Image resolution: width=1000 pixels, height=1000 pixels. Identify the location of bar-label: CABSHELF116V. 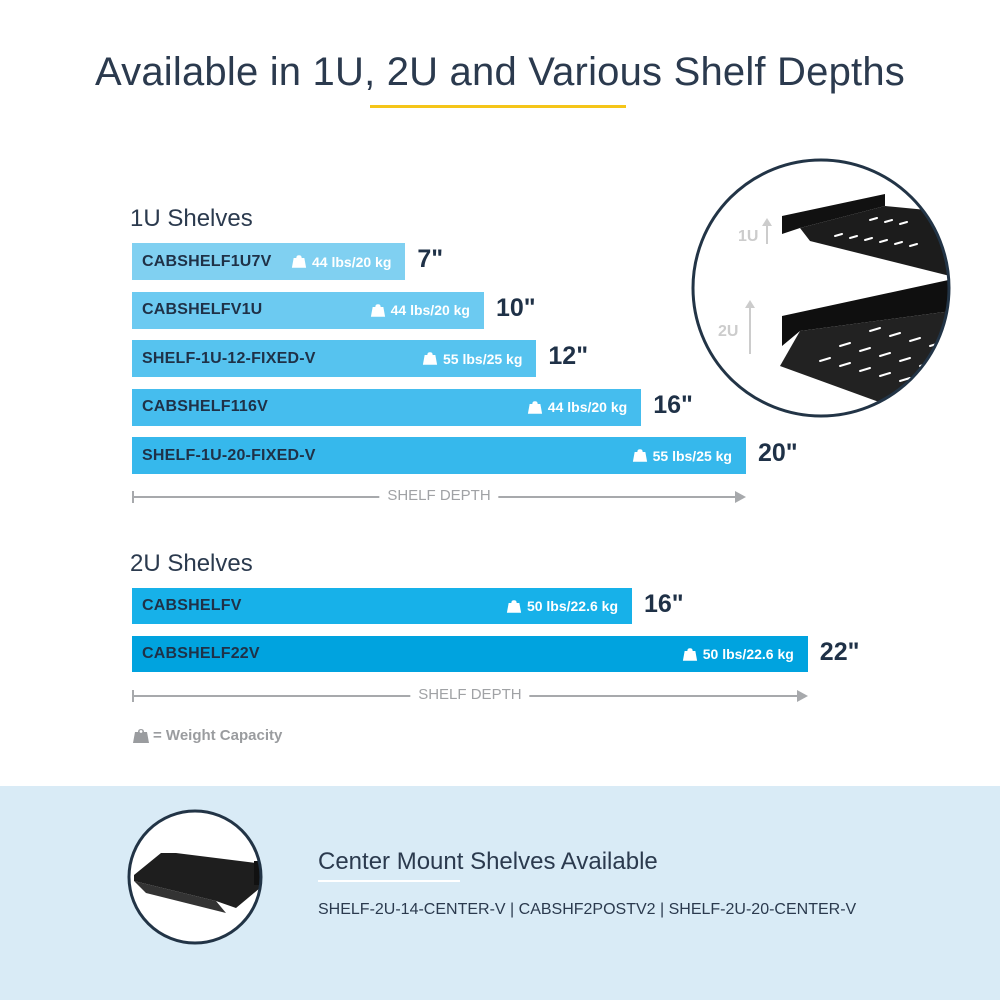
(205, 406).